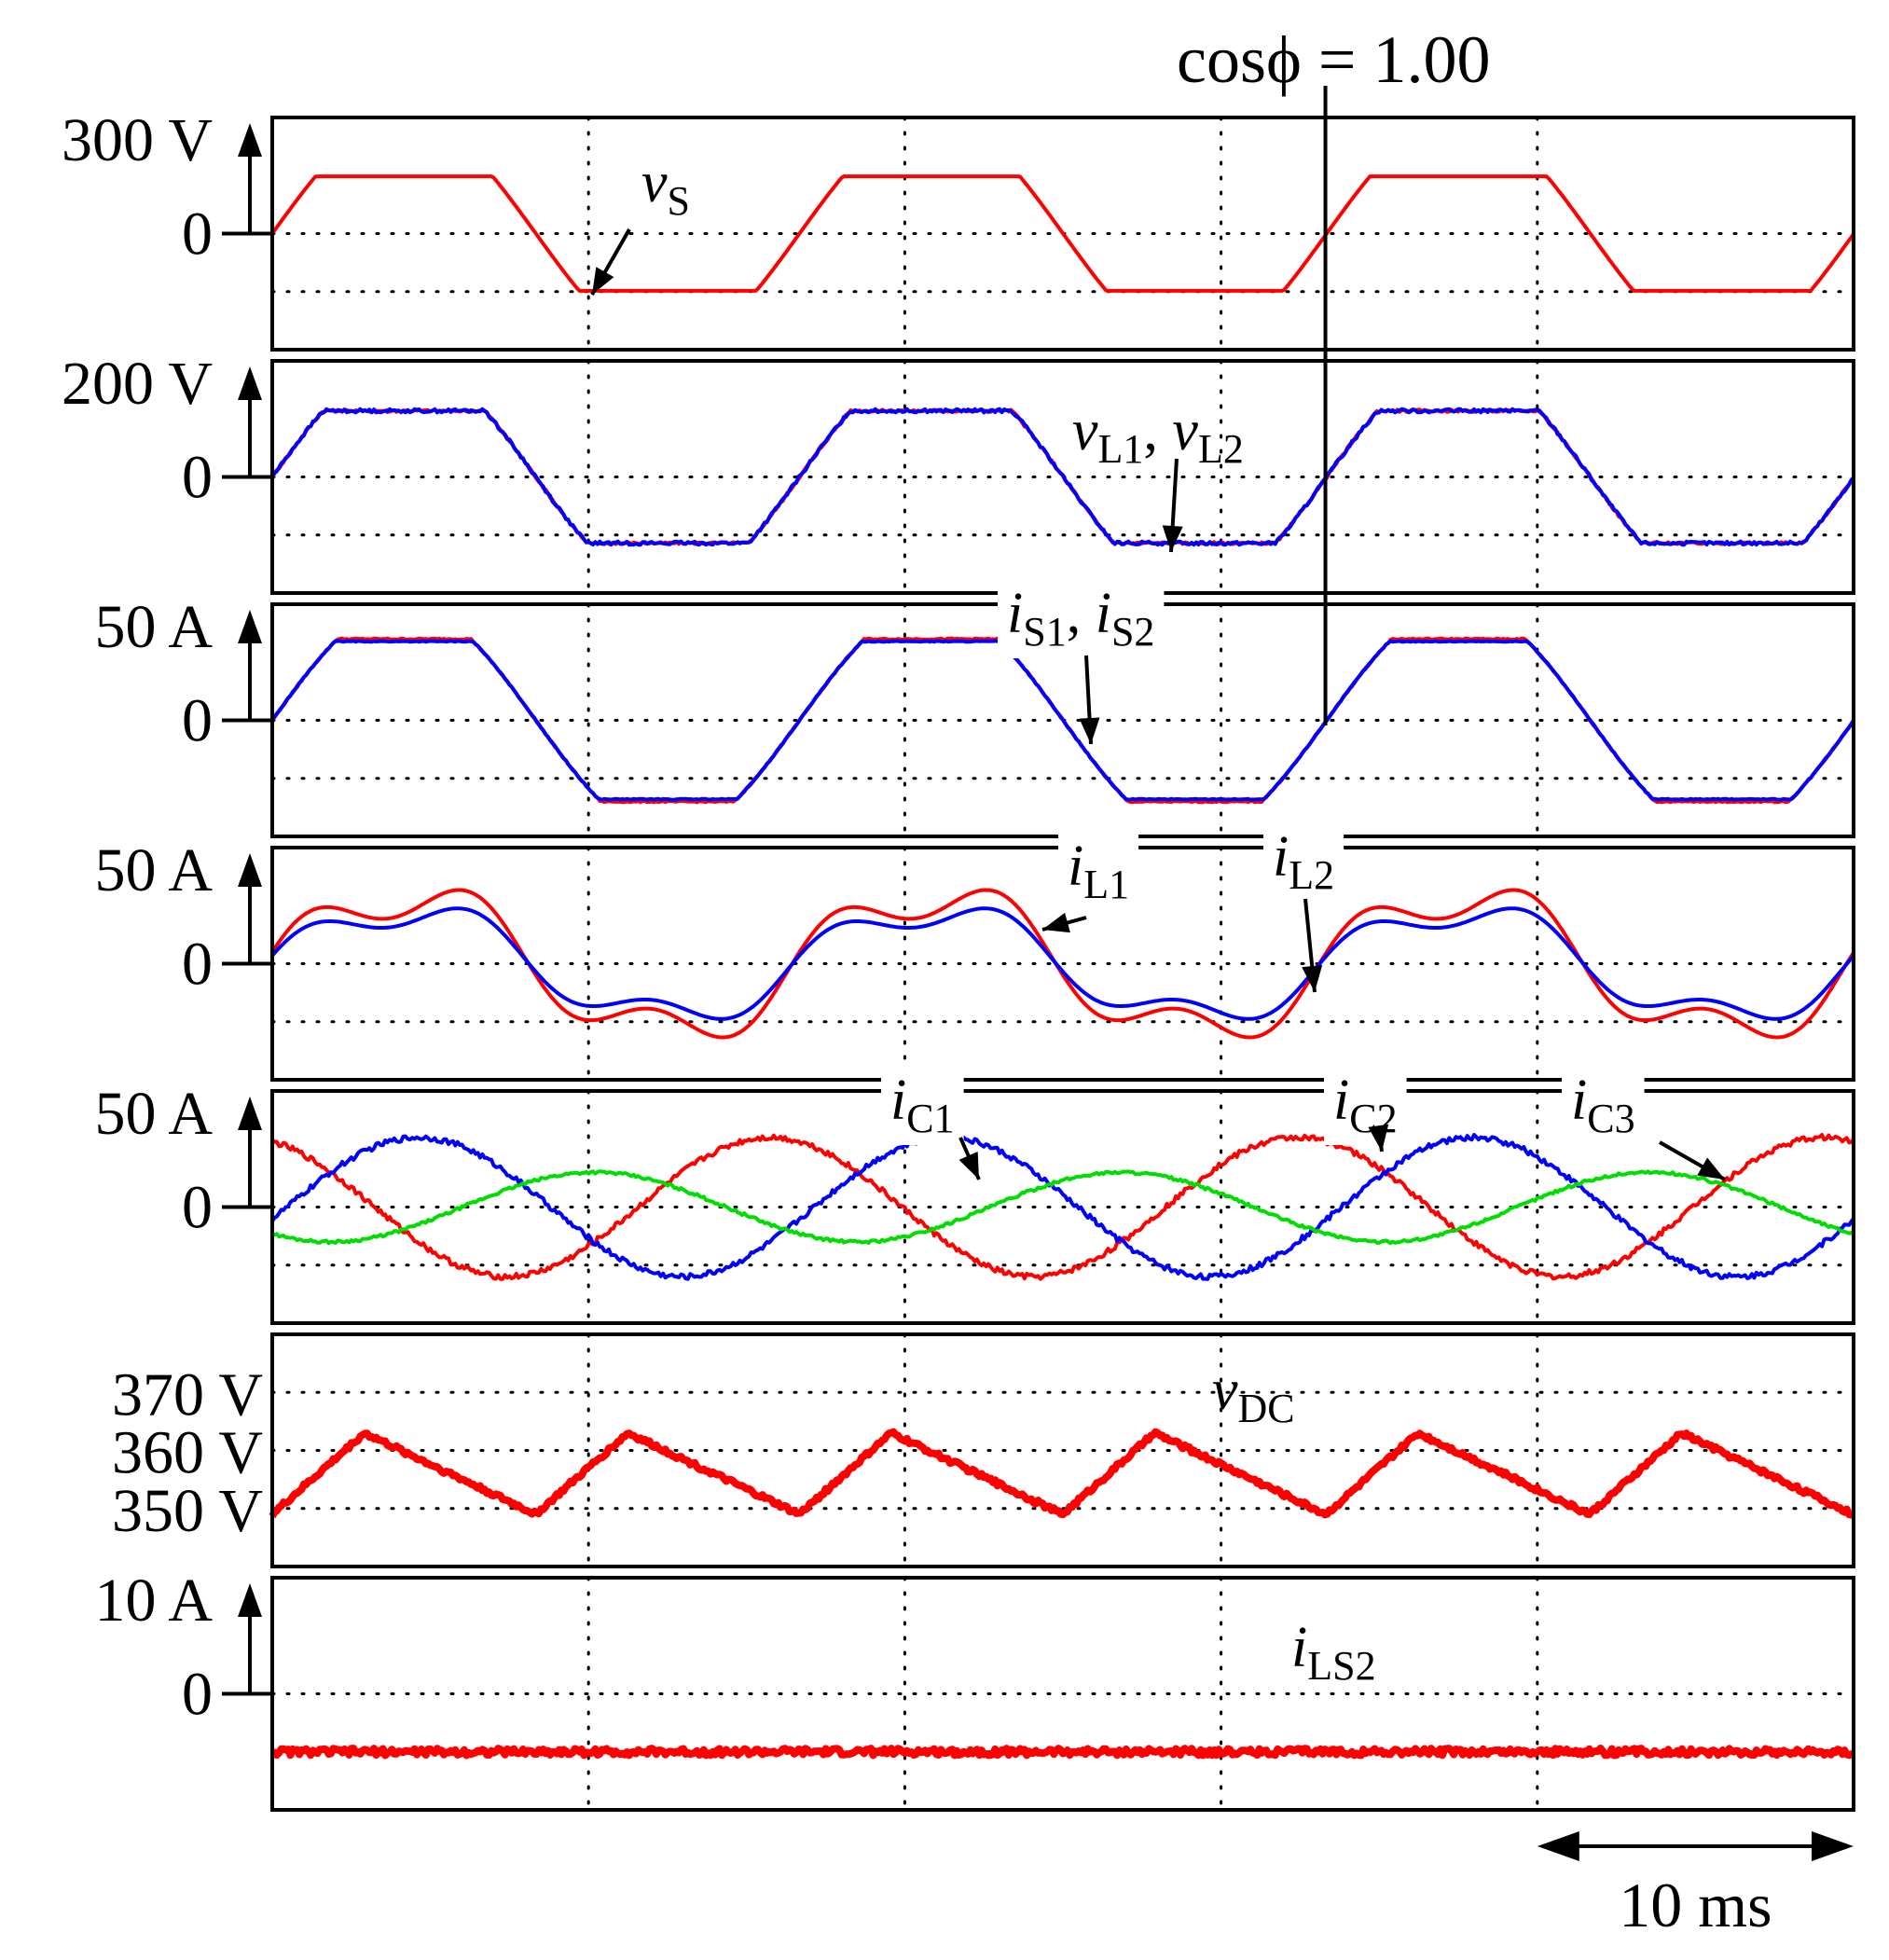  I want to click on tick-label: 300 V, so click(137, 140).